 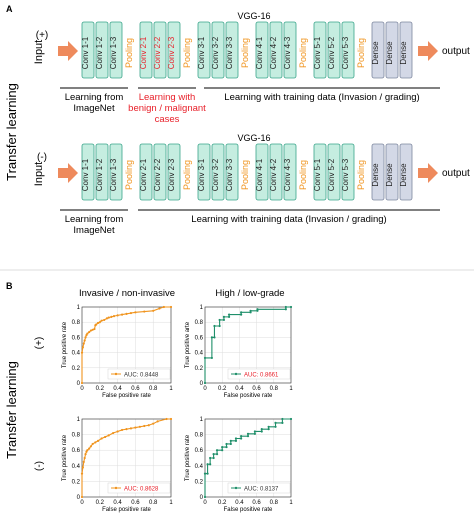 What do you see at coordinates (236, 488) in the screenshot?
I see `legend-marker` at bounding box center [236, 488].